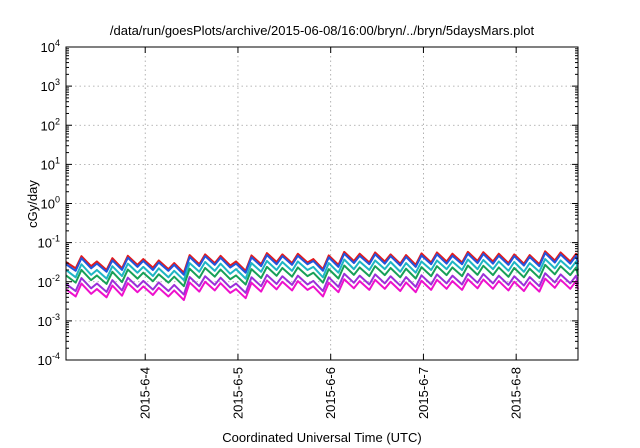 The image size is (640, 448). Describe the element at coordinates (32, 204) in the screenshot. I see `y-axis-label: cGy/day` at that location.